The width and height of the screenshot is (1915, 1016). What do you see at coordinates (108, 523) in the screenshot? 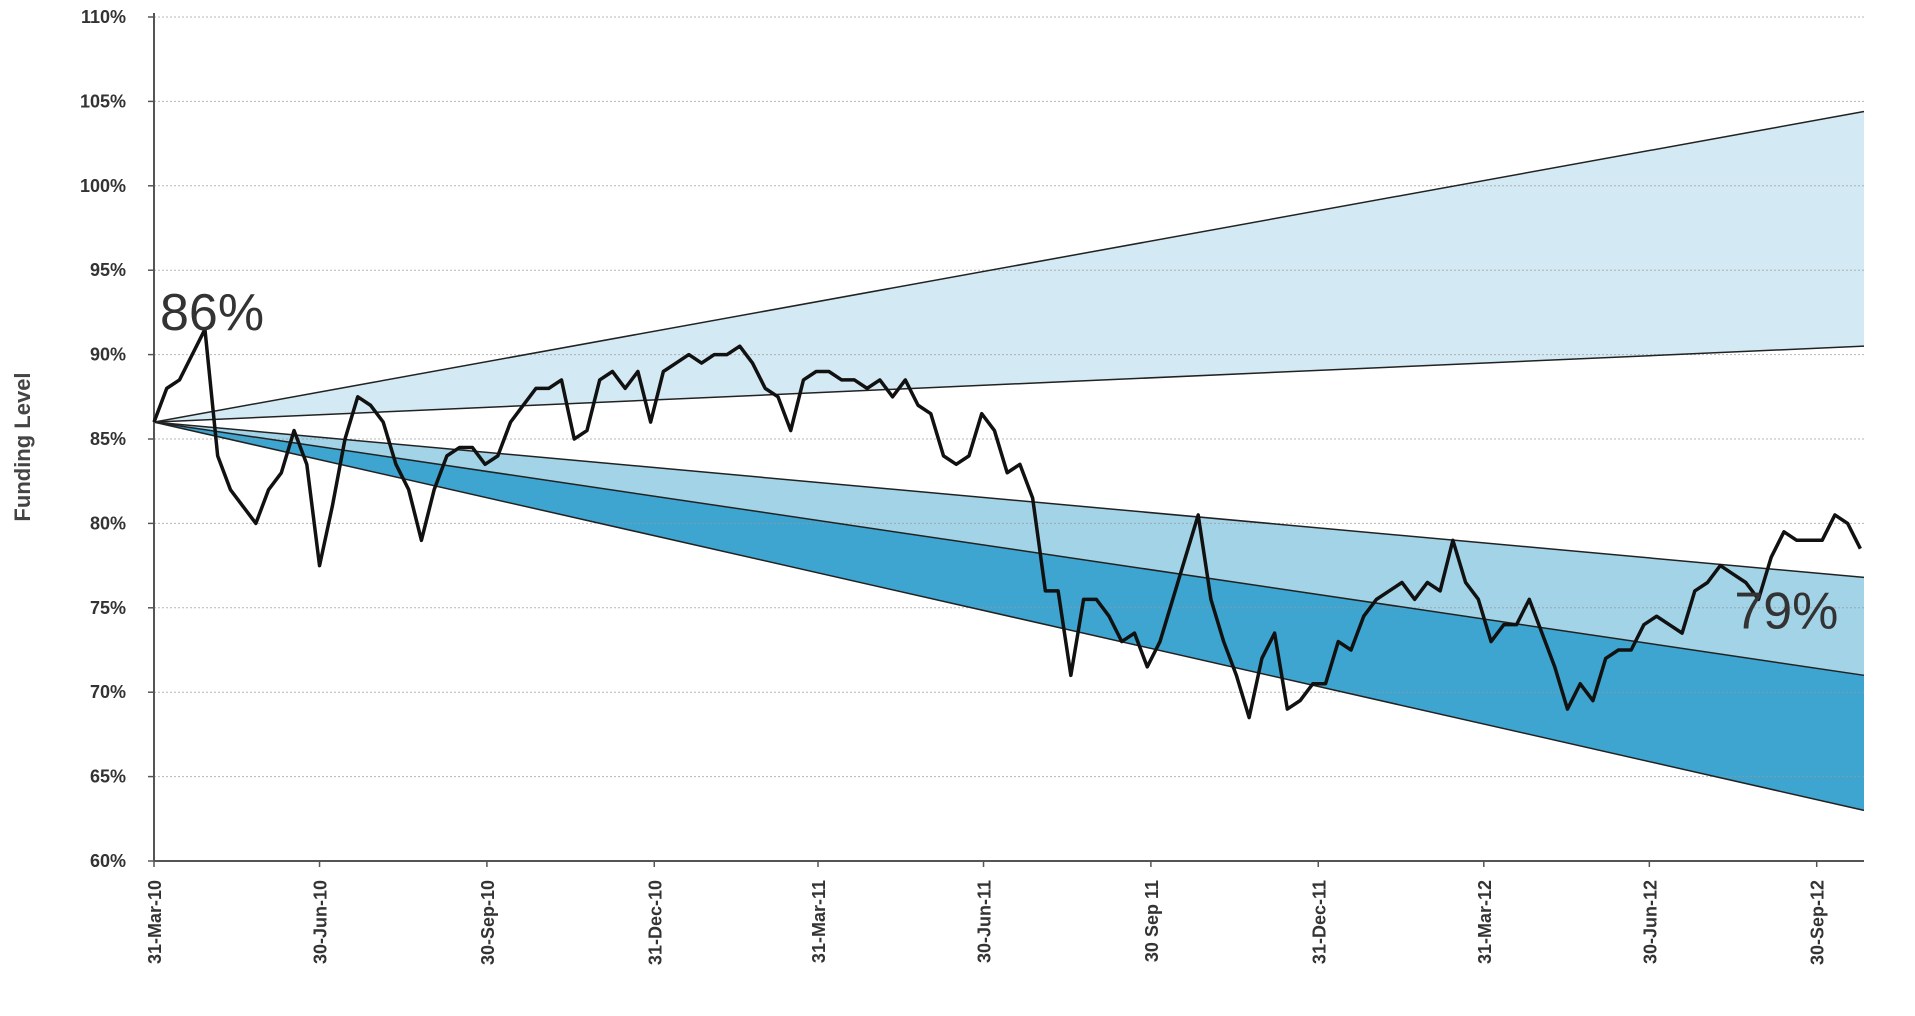
I see `y-tick-label: 80%` at bounding box center [108, 523].